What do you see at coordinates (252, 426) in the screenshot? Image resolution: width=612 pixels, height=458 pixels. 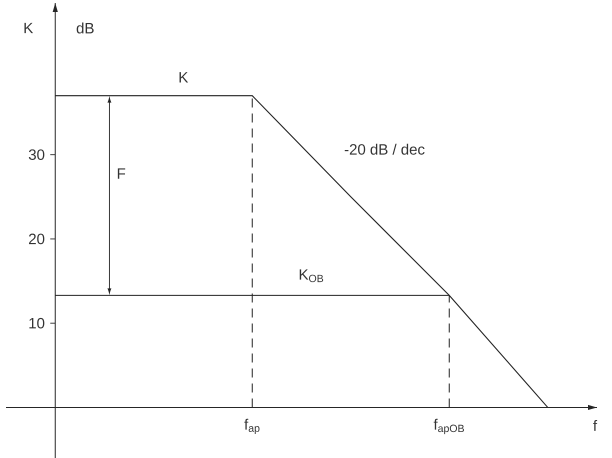 I see `x-tick-label: f$_{ap}$` at bounding box center [252, 426].